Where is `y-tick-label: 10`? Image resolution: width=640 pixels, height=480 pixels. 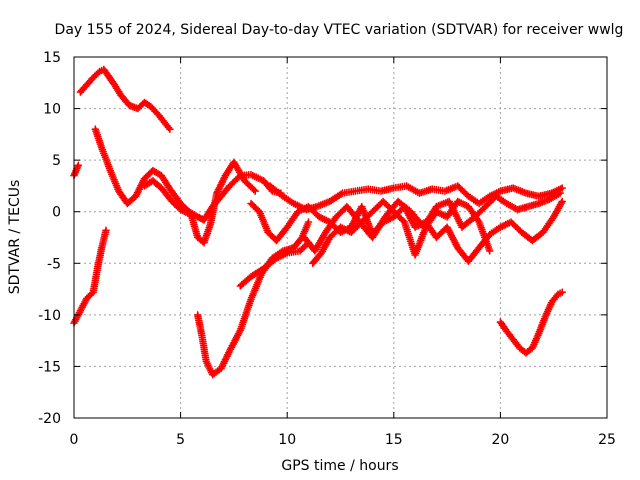 y-tick-label: 10 is located at coordinates (52, 110).